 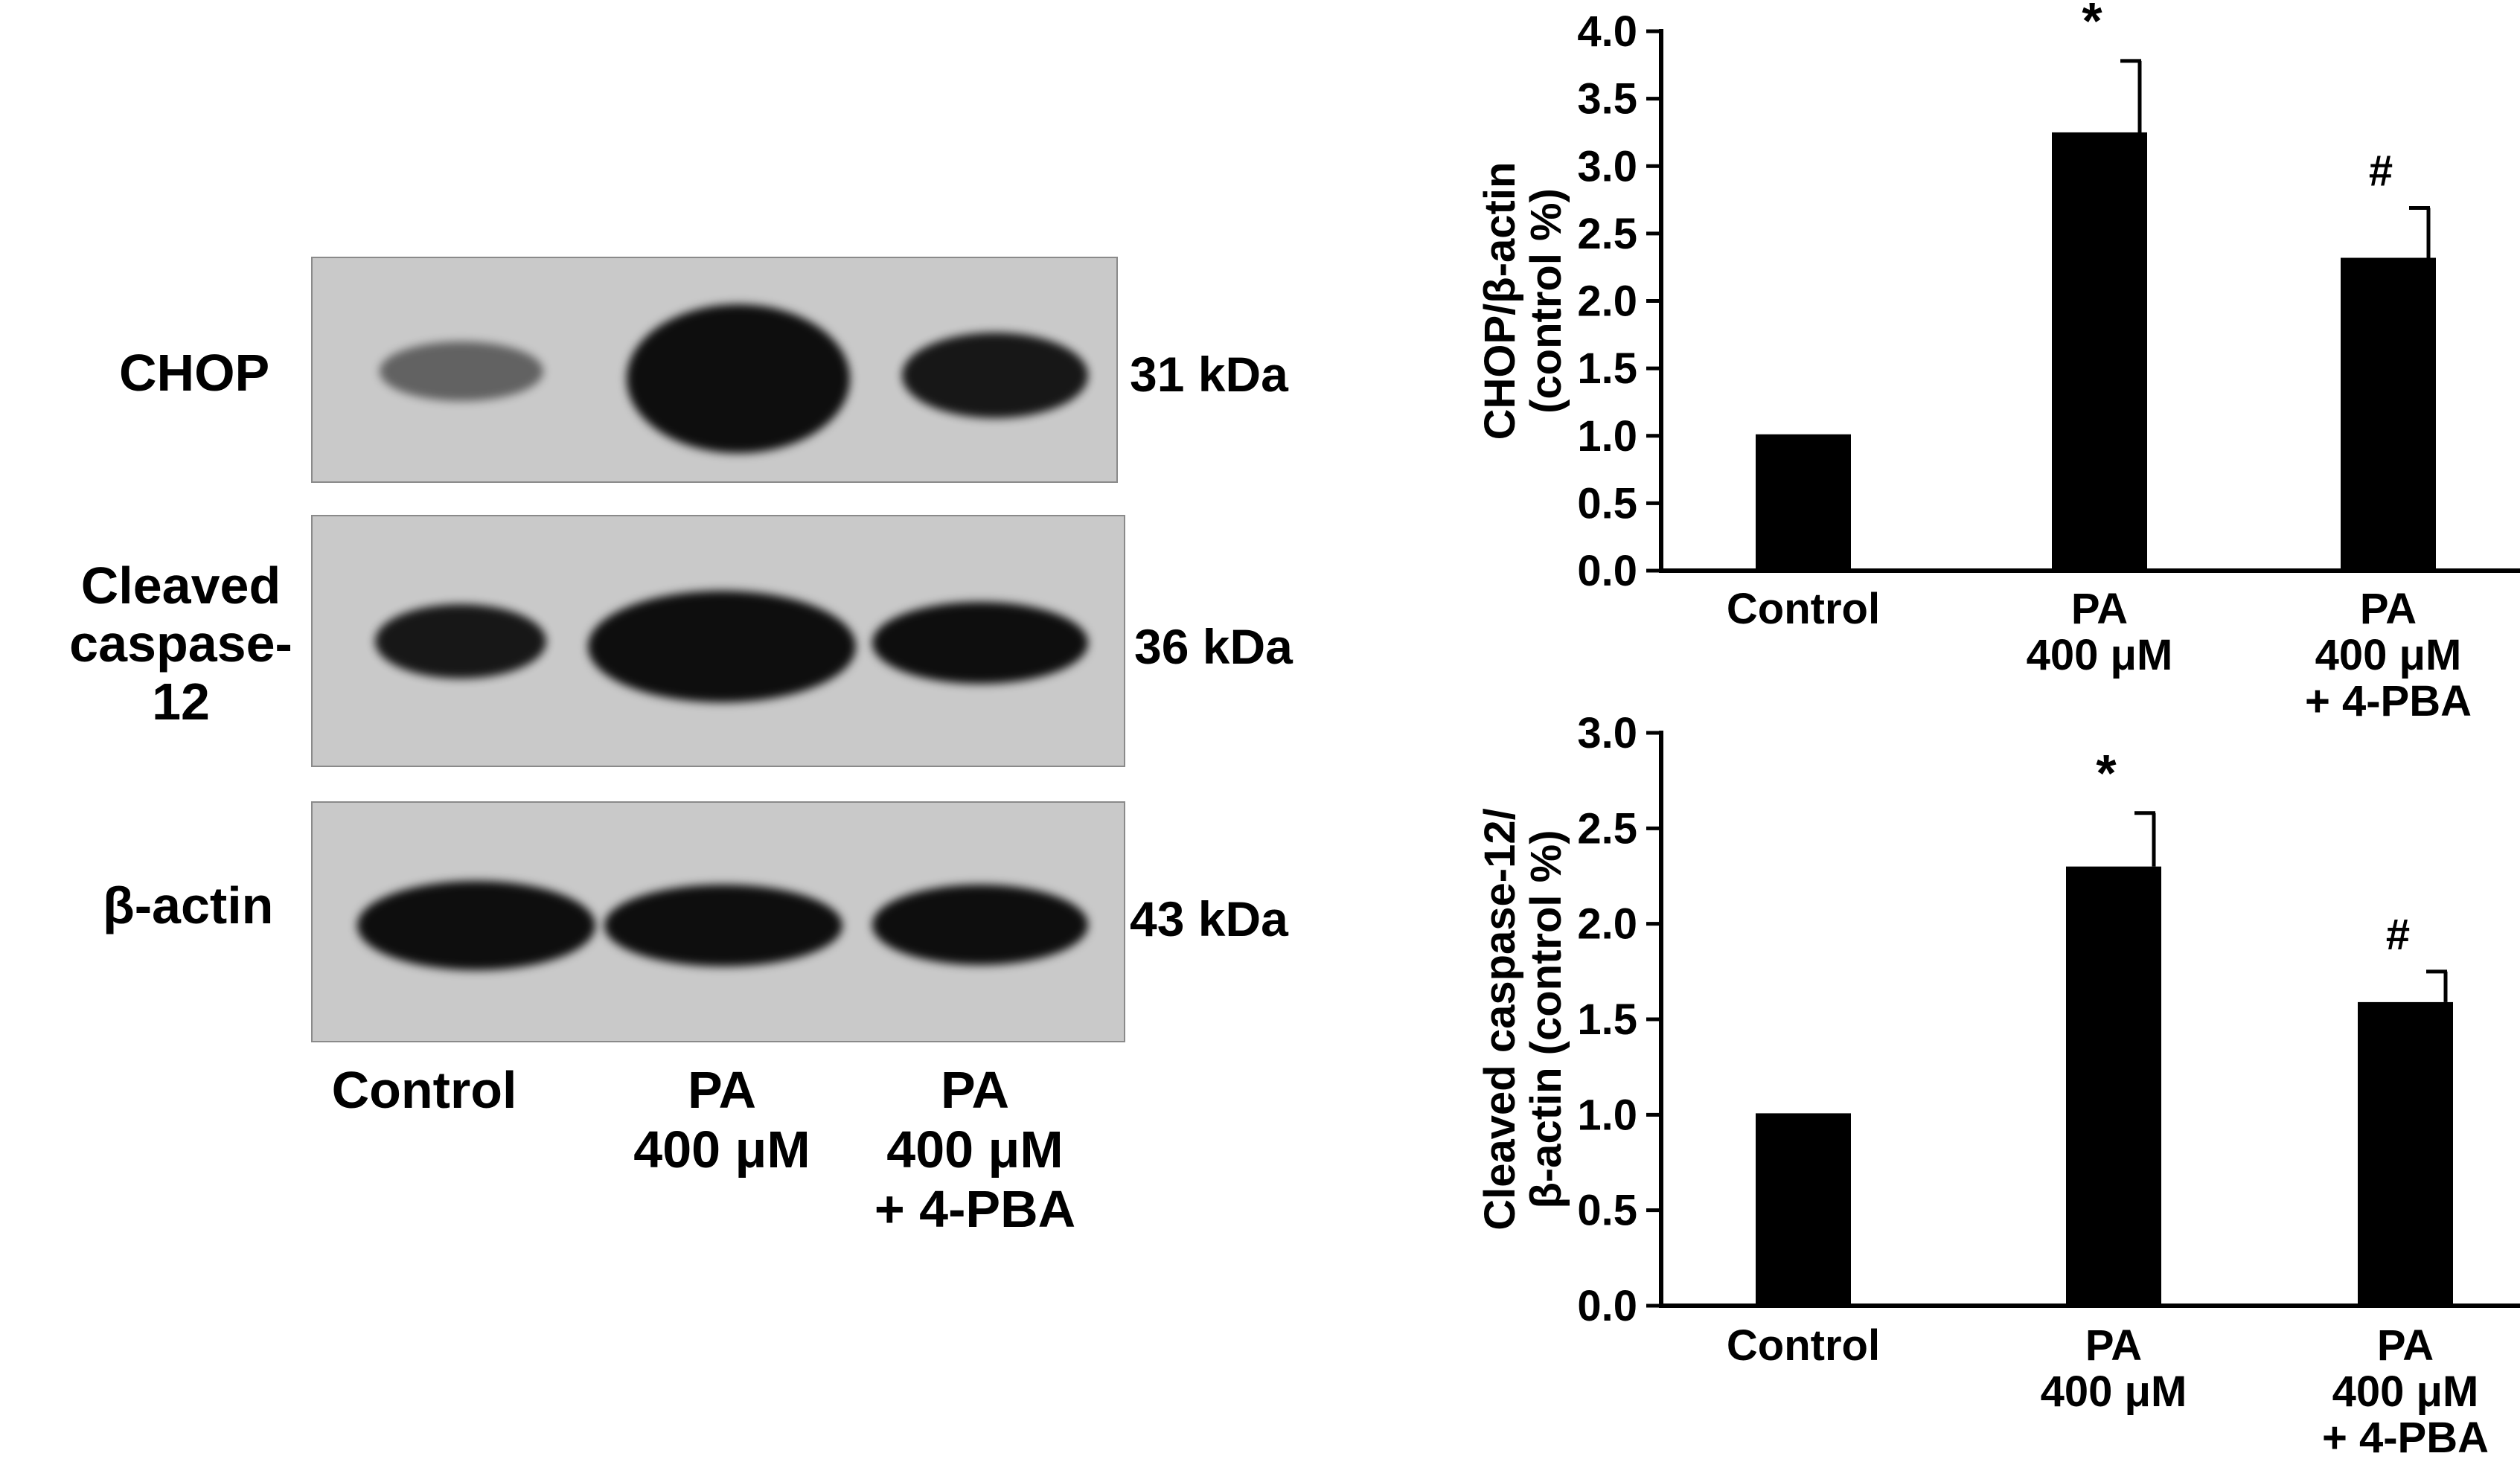 What do you see at coordinates (1607, 99) in the screenshot?
I see `y-tick-label: 3.5` at bounding box center [1607, 99].